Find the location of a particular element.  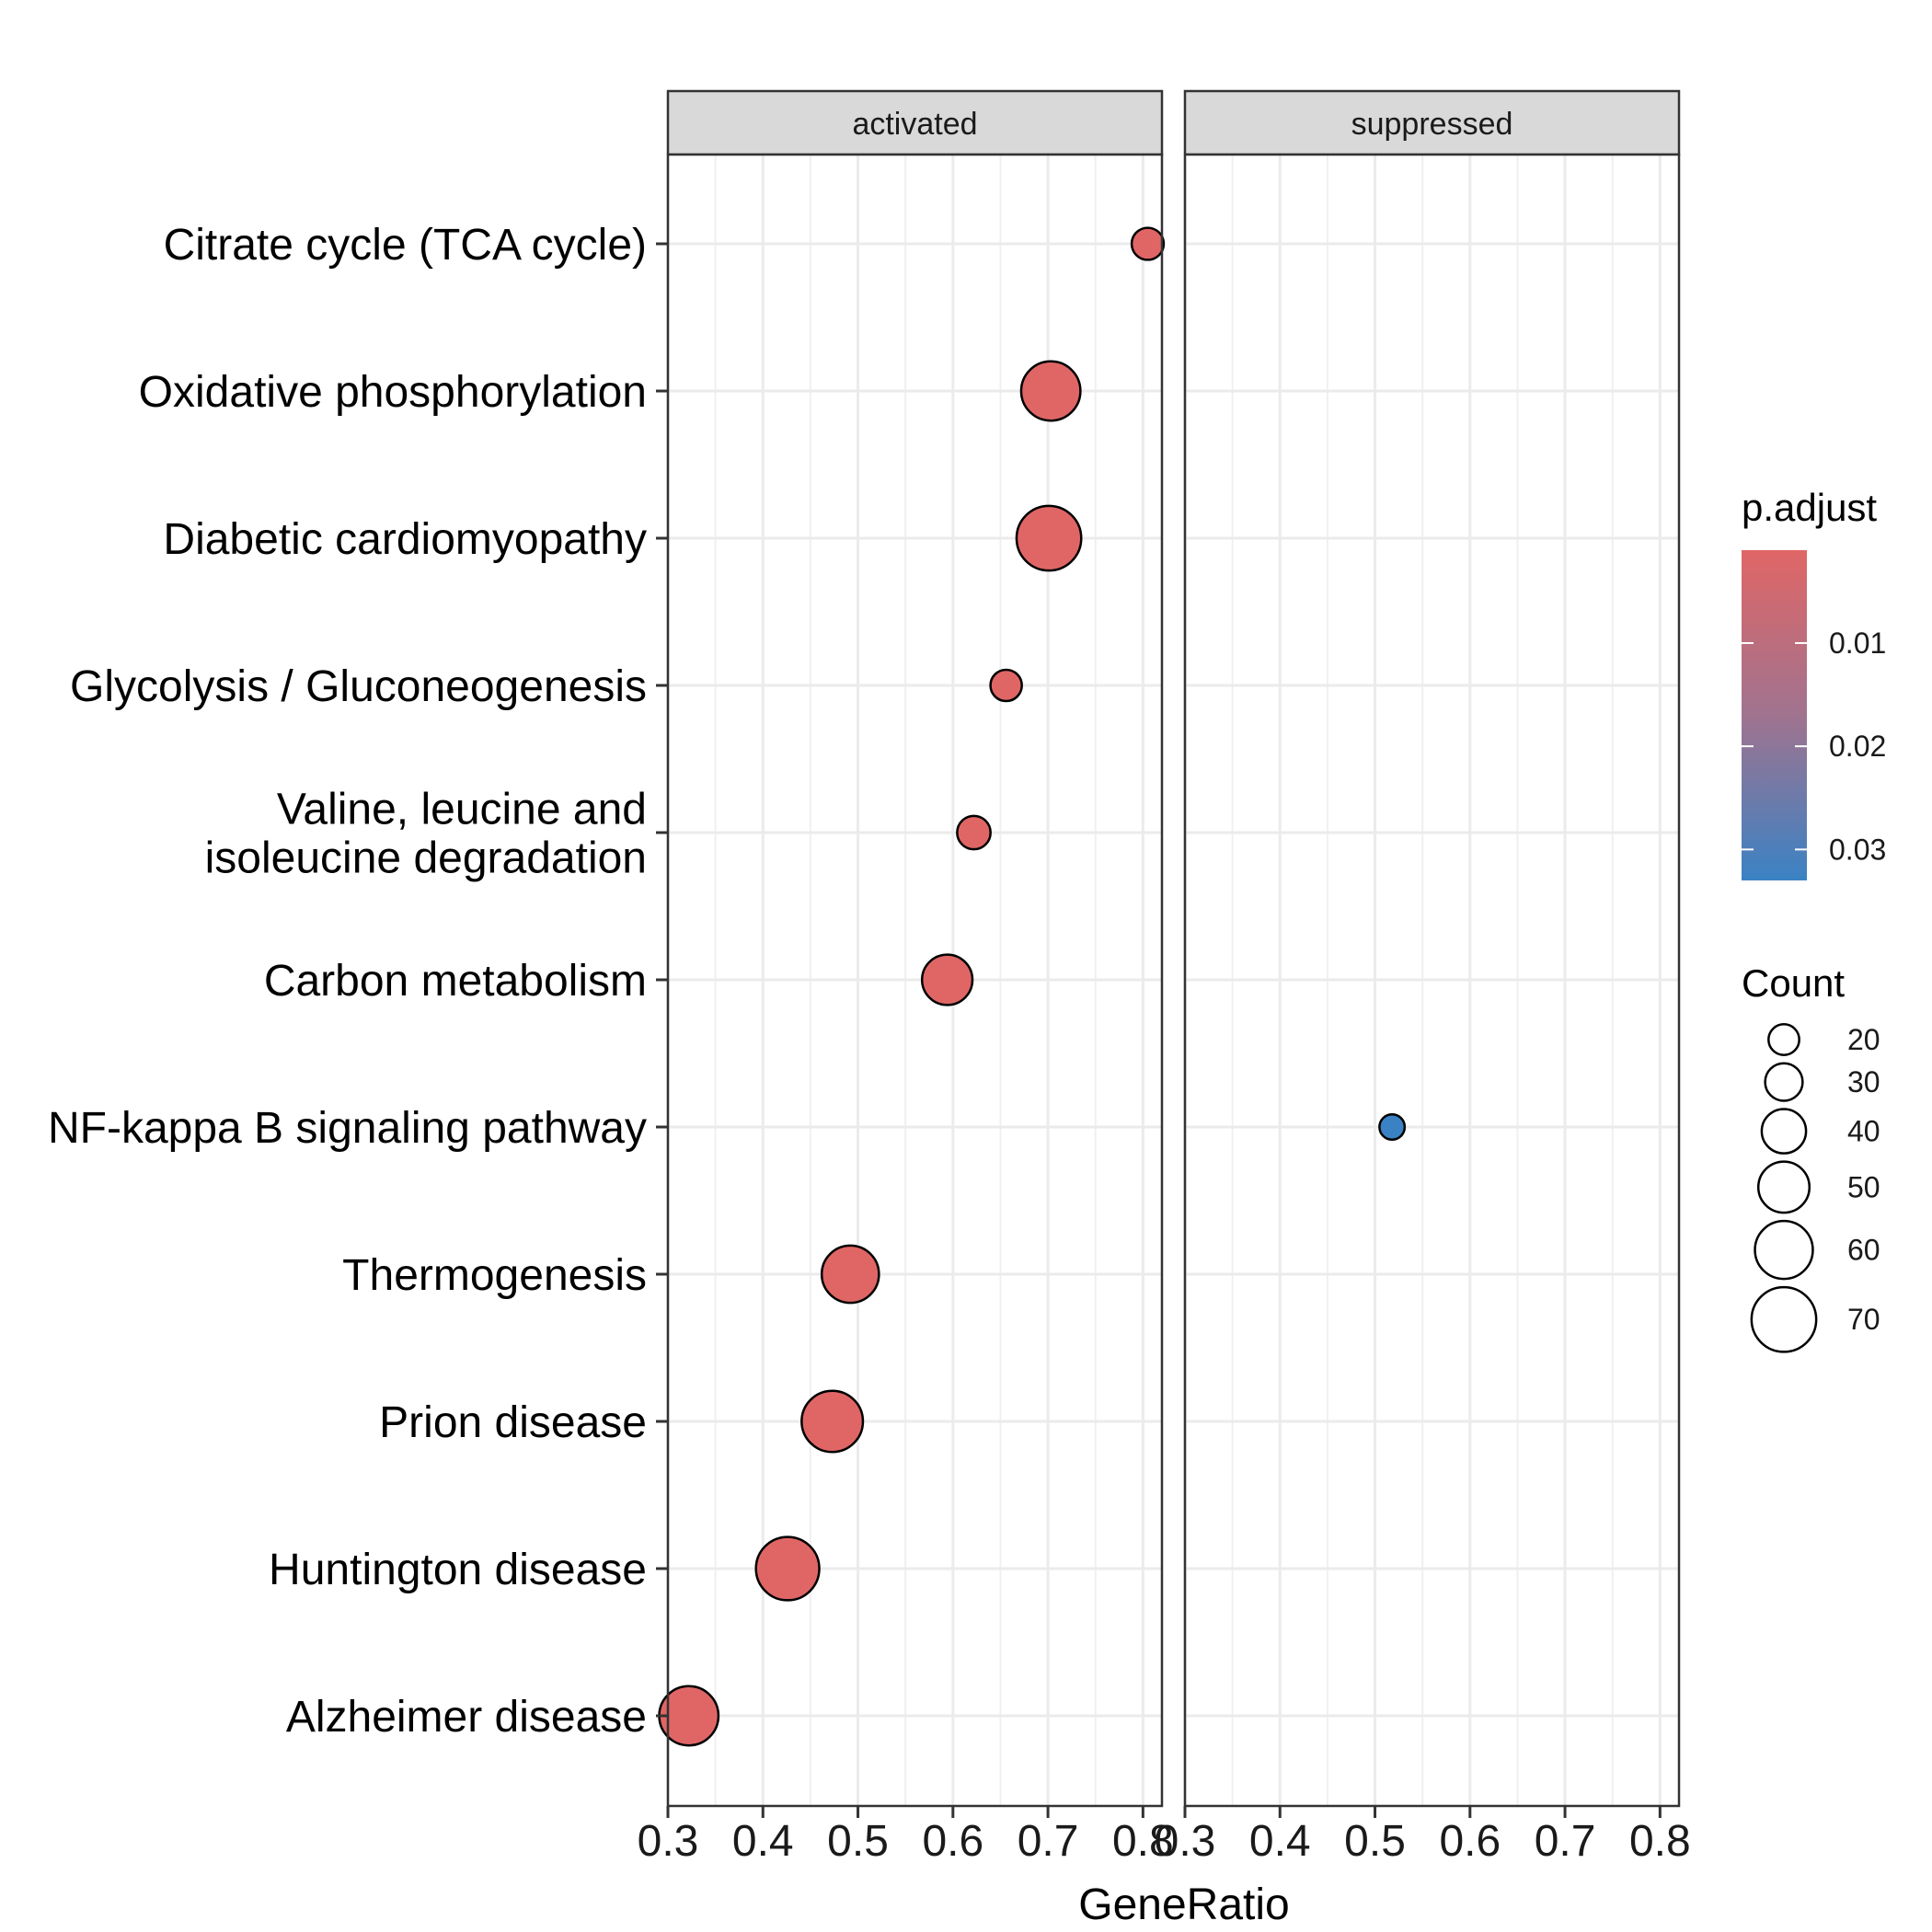

y-tick-label: Thermogenesis is located at coordinates (494, 1275).